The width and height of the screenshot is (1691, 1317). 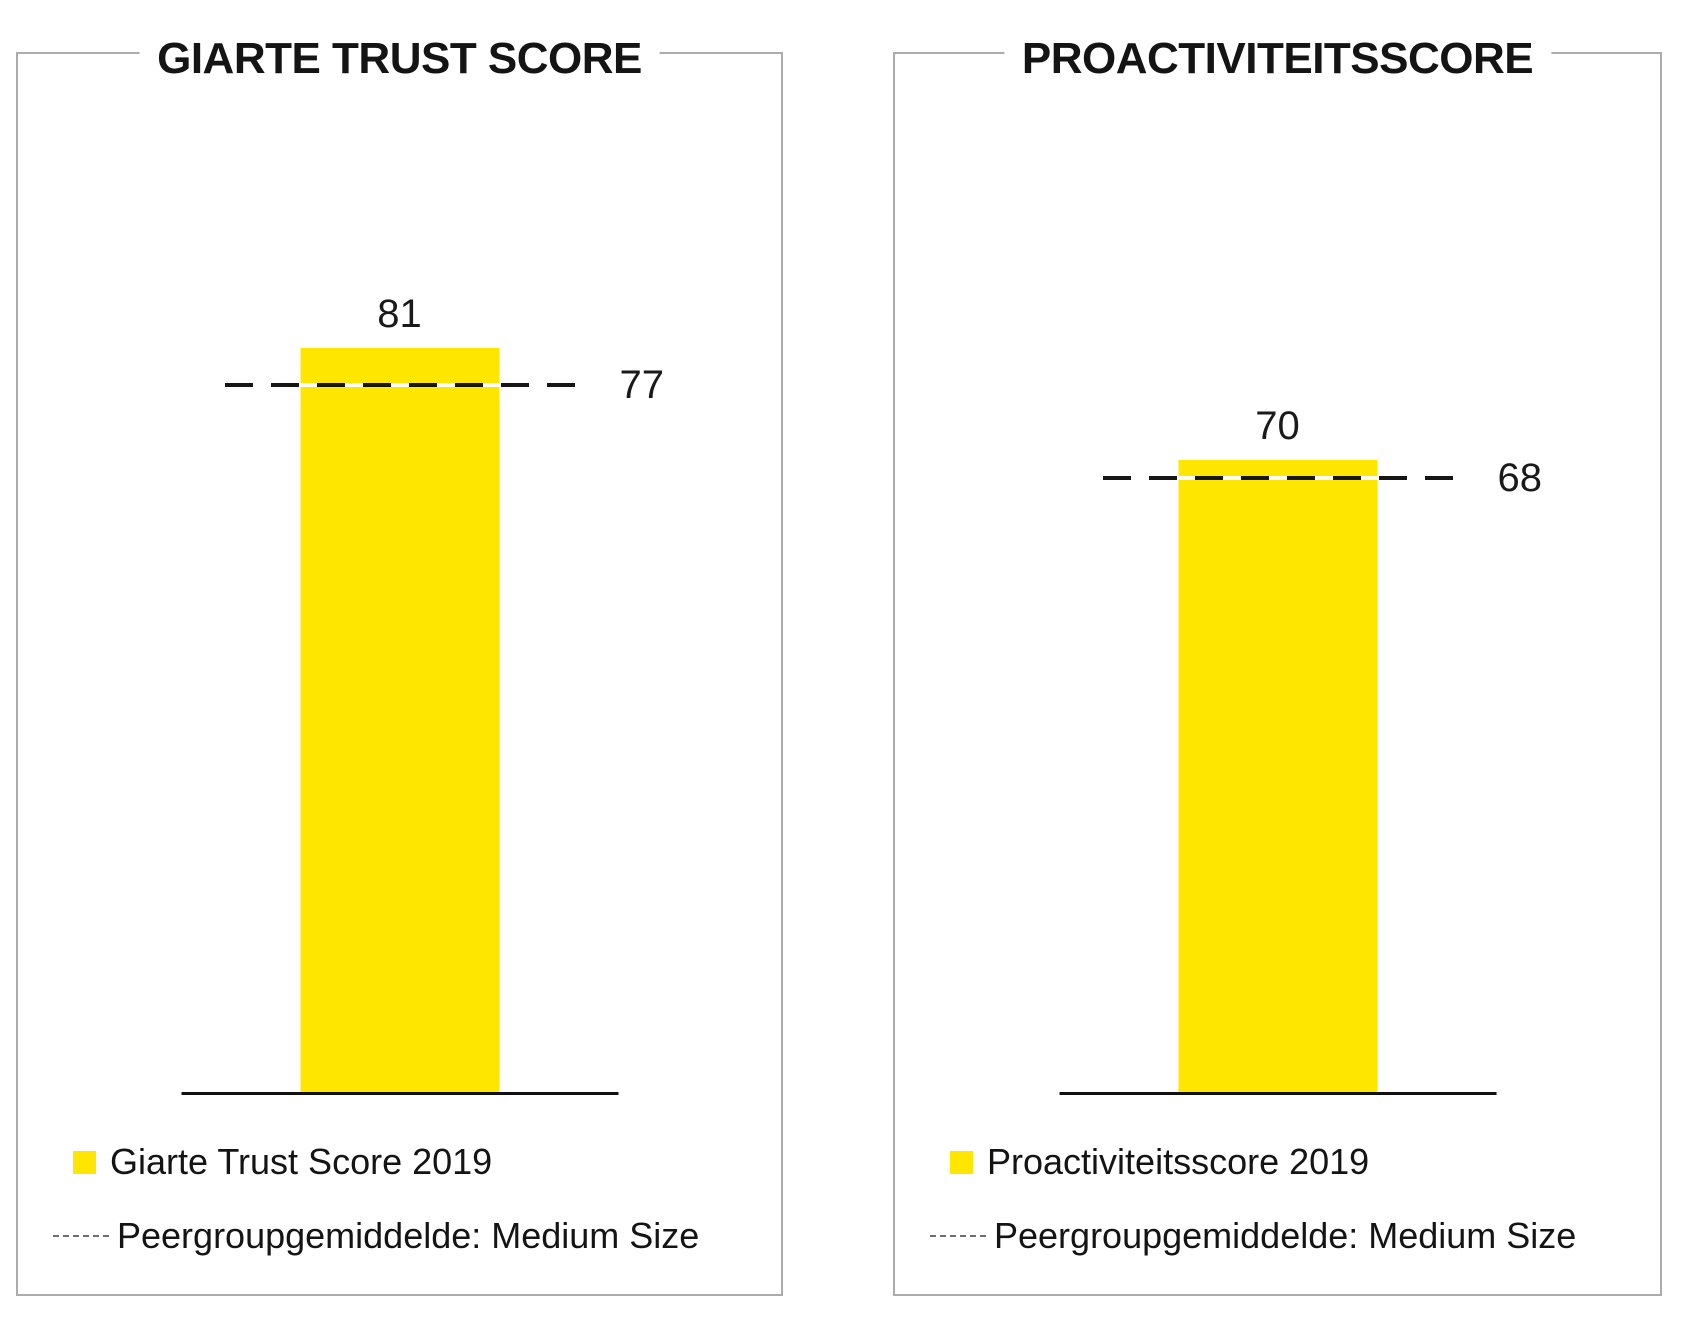 I want to click on bar-value-label: 81, so click(x=399, y=314).